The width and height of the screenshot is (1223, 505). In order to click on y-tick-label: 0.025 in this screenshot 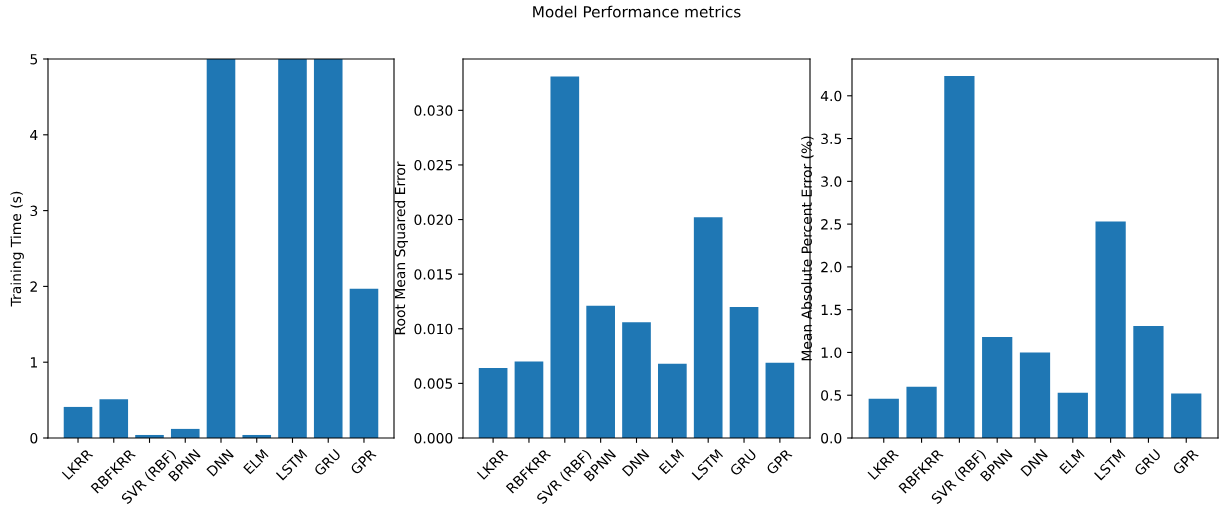, I will do `click(433, 165)`.